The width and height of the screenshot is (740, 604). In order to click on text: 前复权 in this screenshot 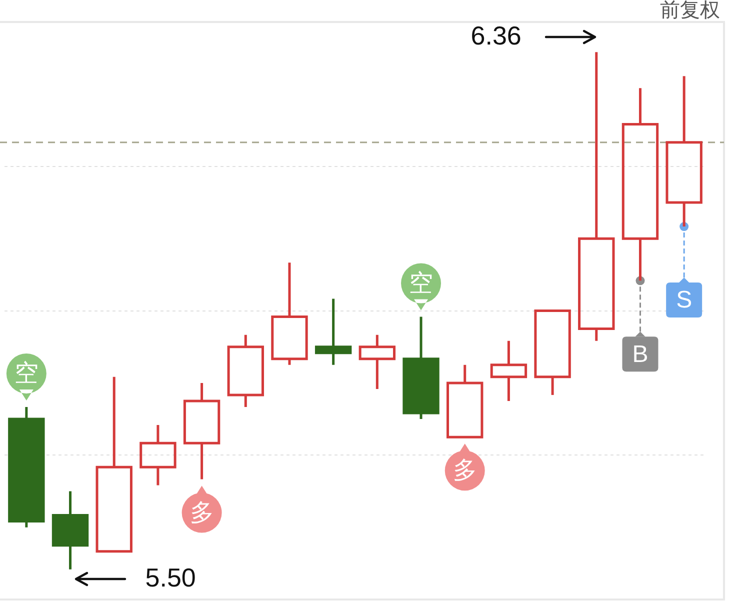, I will do `click(690, 11)`.